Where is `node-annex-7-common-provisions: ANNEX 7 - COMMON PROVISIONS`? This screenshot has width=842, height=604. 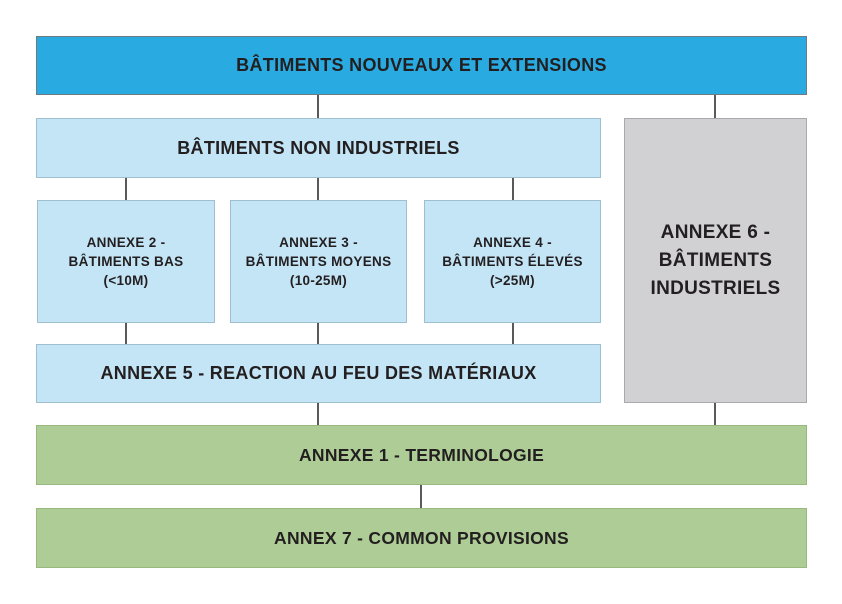 node-annex-7-common-provisions: ANNEX 7 - COMMON PROVISIONS is located at coordinates (421, 538).